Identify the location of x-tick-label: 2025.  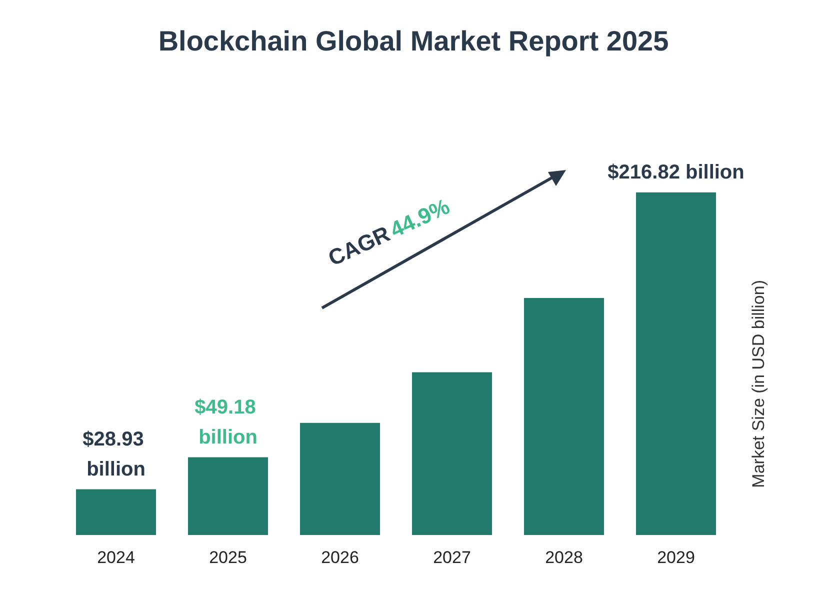
(228, 557).